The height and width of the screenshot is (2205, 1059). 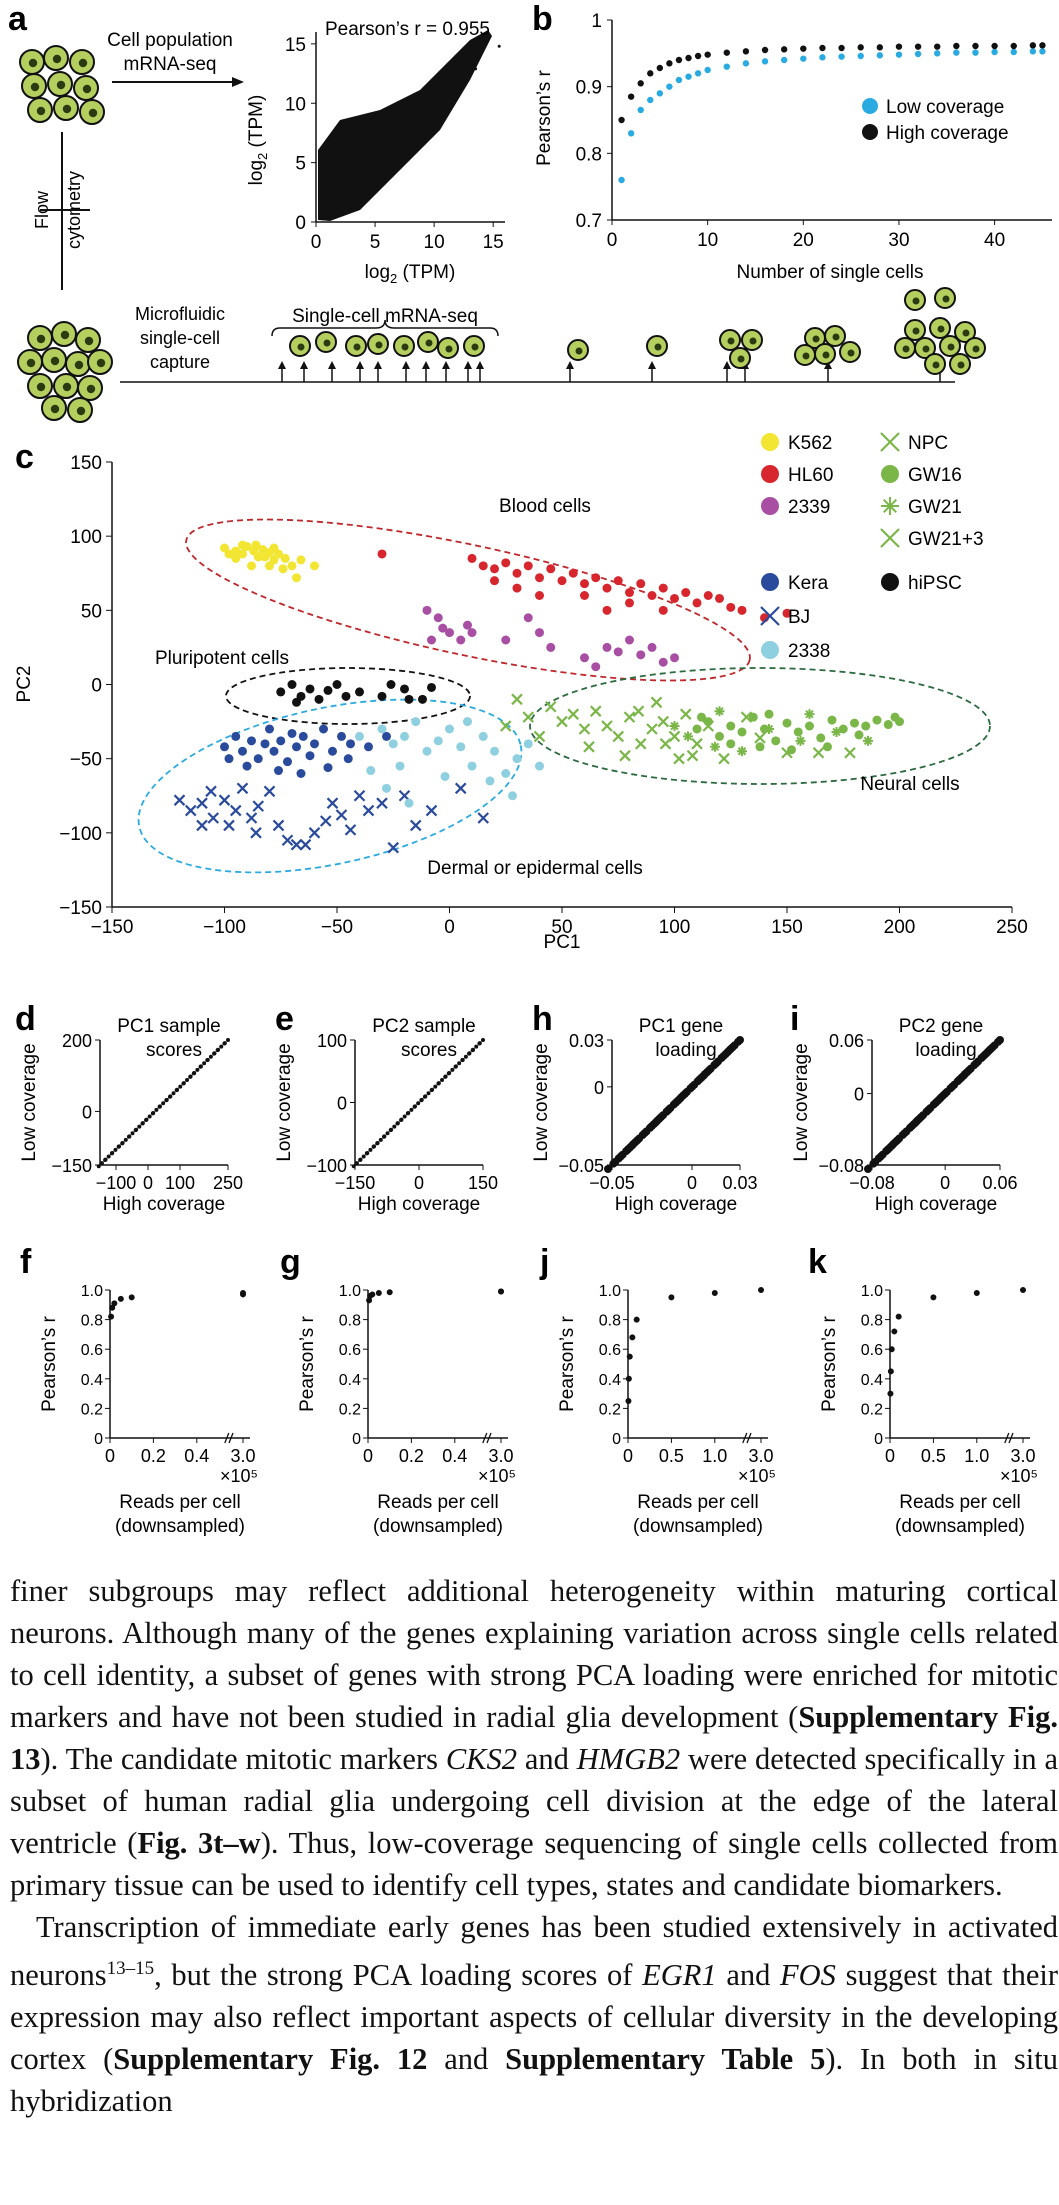 I want to click on c-xtick-label: −150, so click(x=112, y=927).